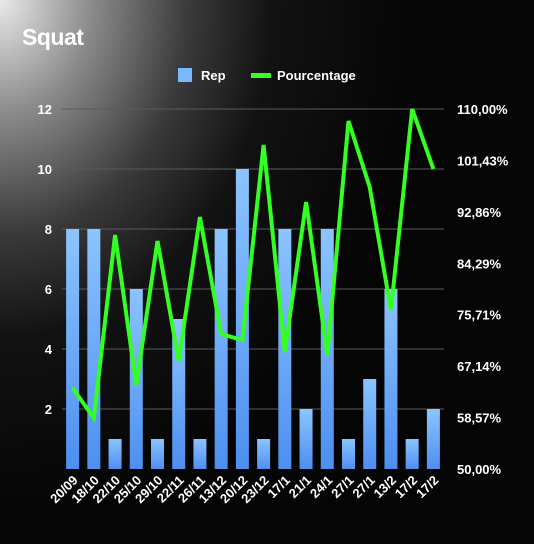  I want to click on y-right-tick-label: 50,00%, so click(479, 469).